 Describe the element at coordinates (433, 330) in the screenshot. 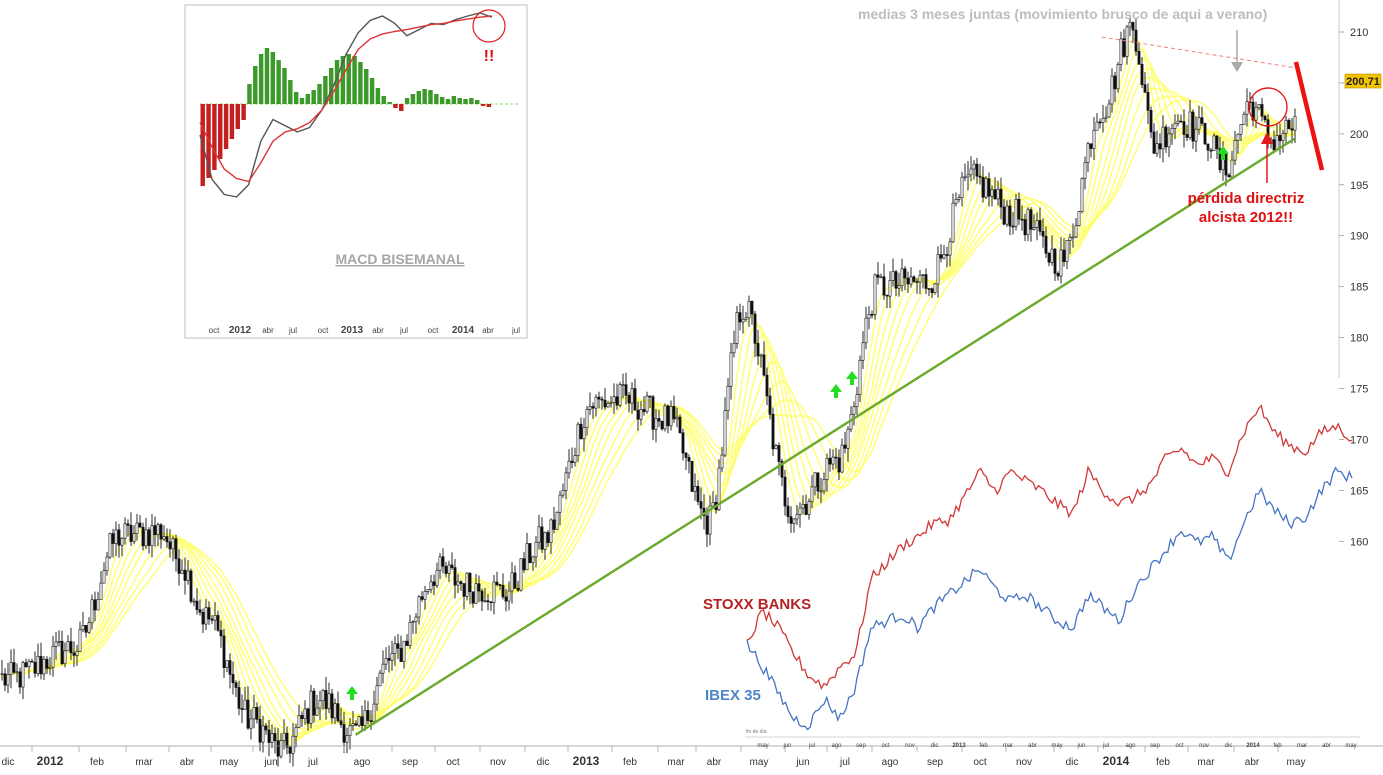

I see `macd-time-label: oct` at that location.